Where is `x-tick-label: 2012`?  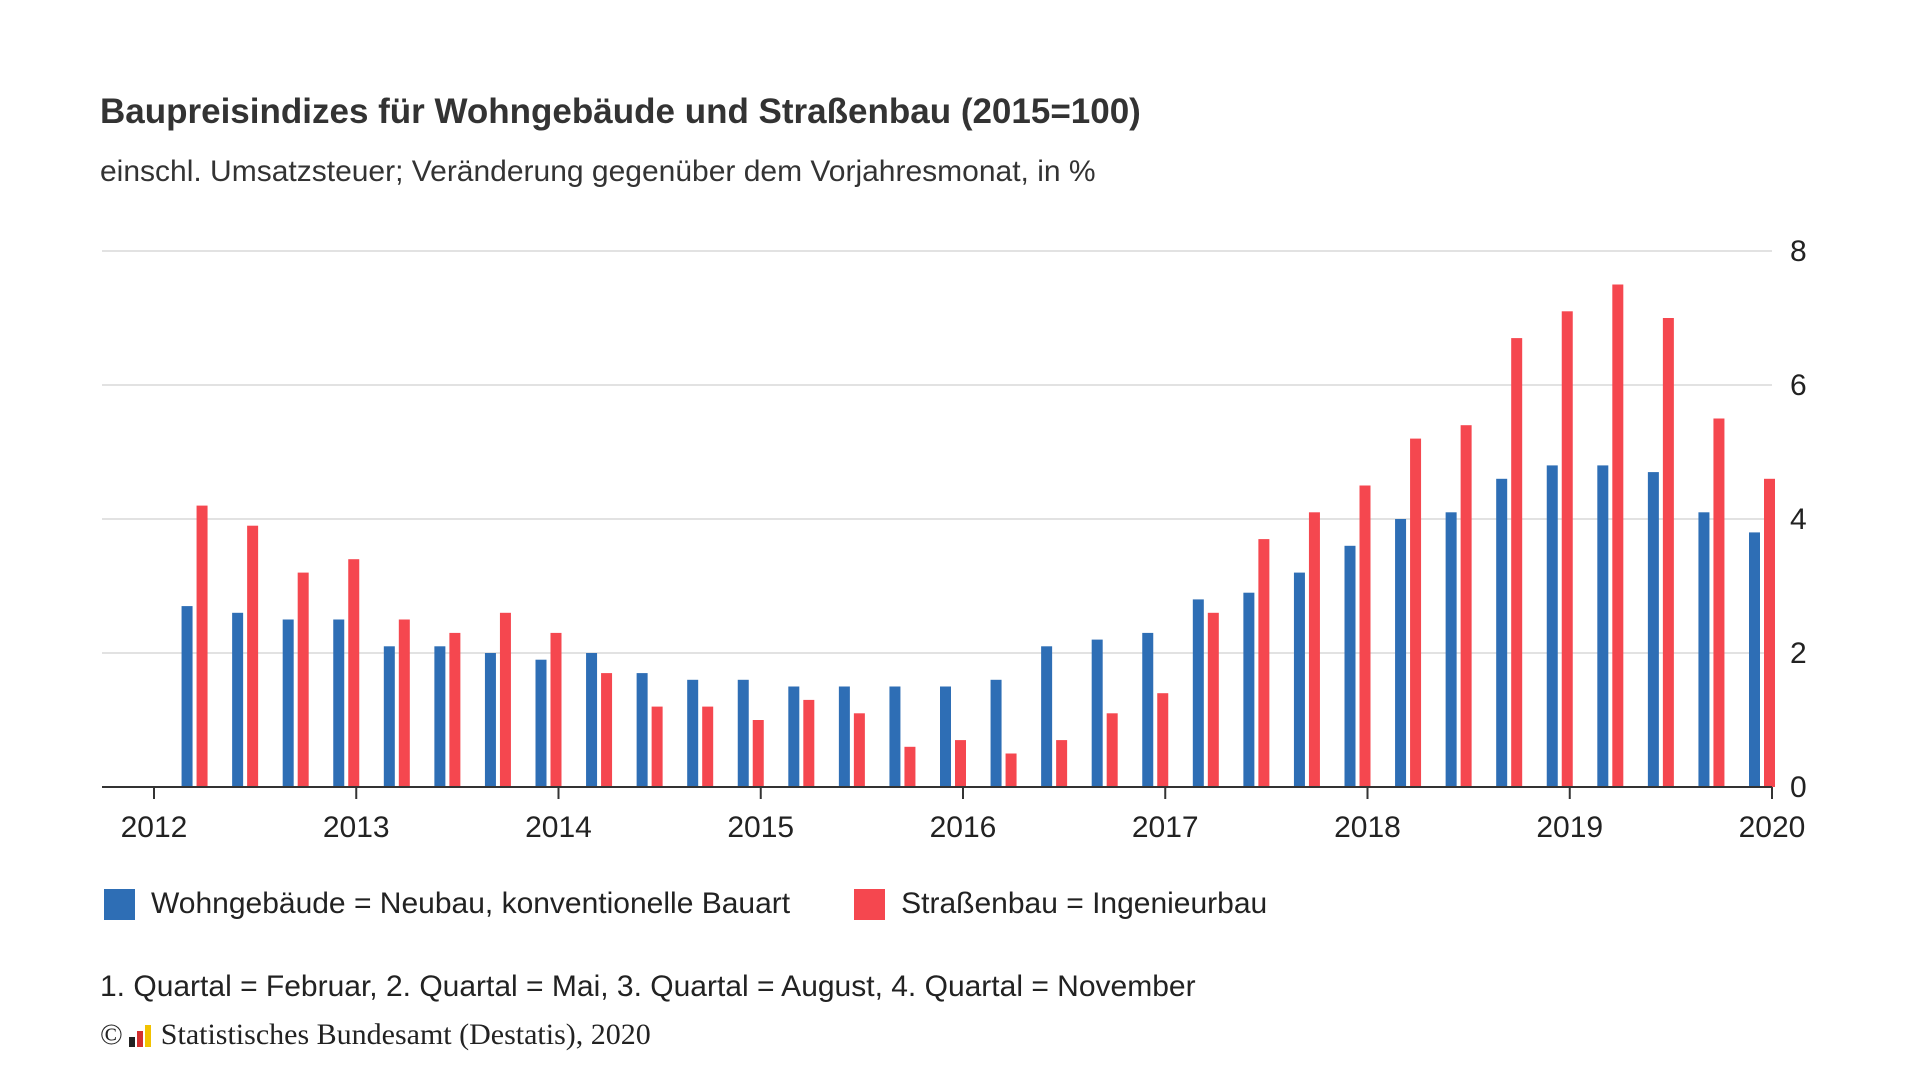 x-tick-label: 2012 is located at coordinates (154, 827).